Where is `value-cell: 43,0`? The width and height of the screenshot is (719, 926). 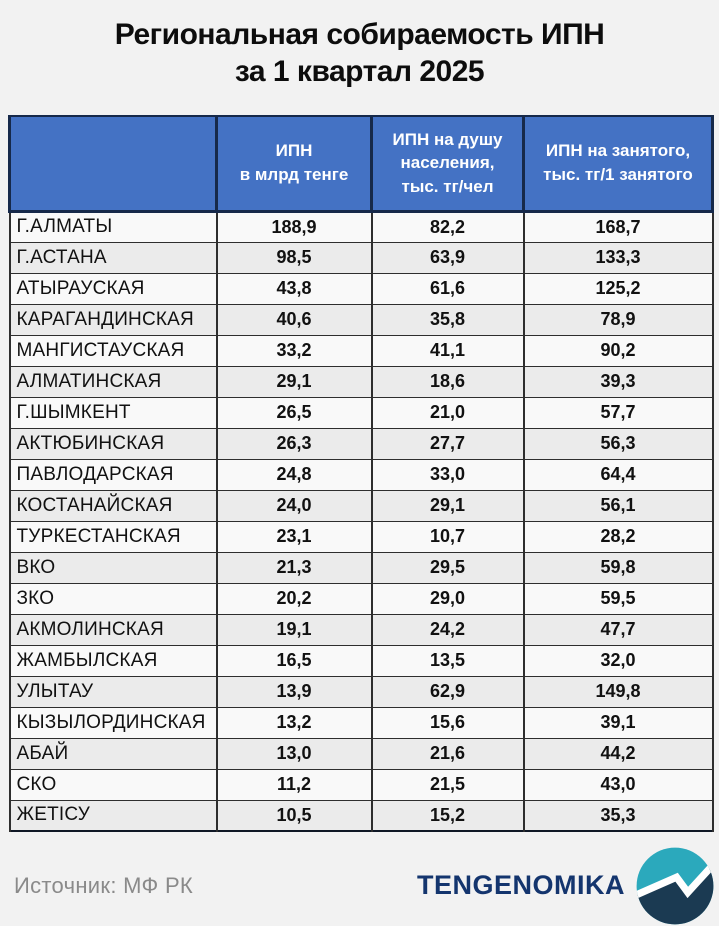
value-cell: 43,0 is located at coordinates (618, 784).